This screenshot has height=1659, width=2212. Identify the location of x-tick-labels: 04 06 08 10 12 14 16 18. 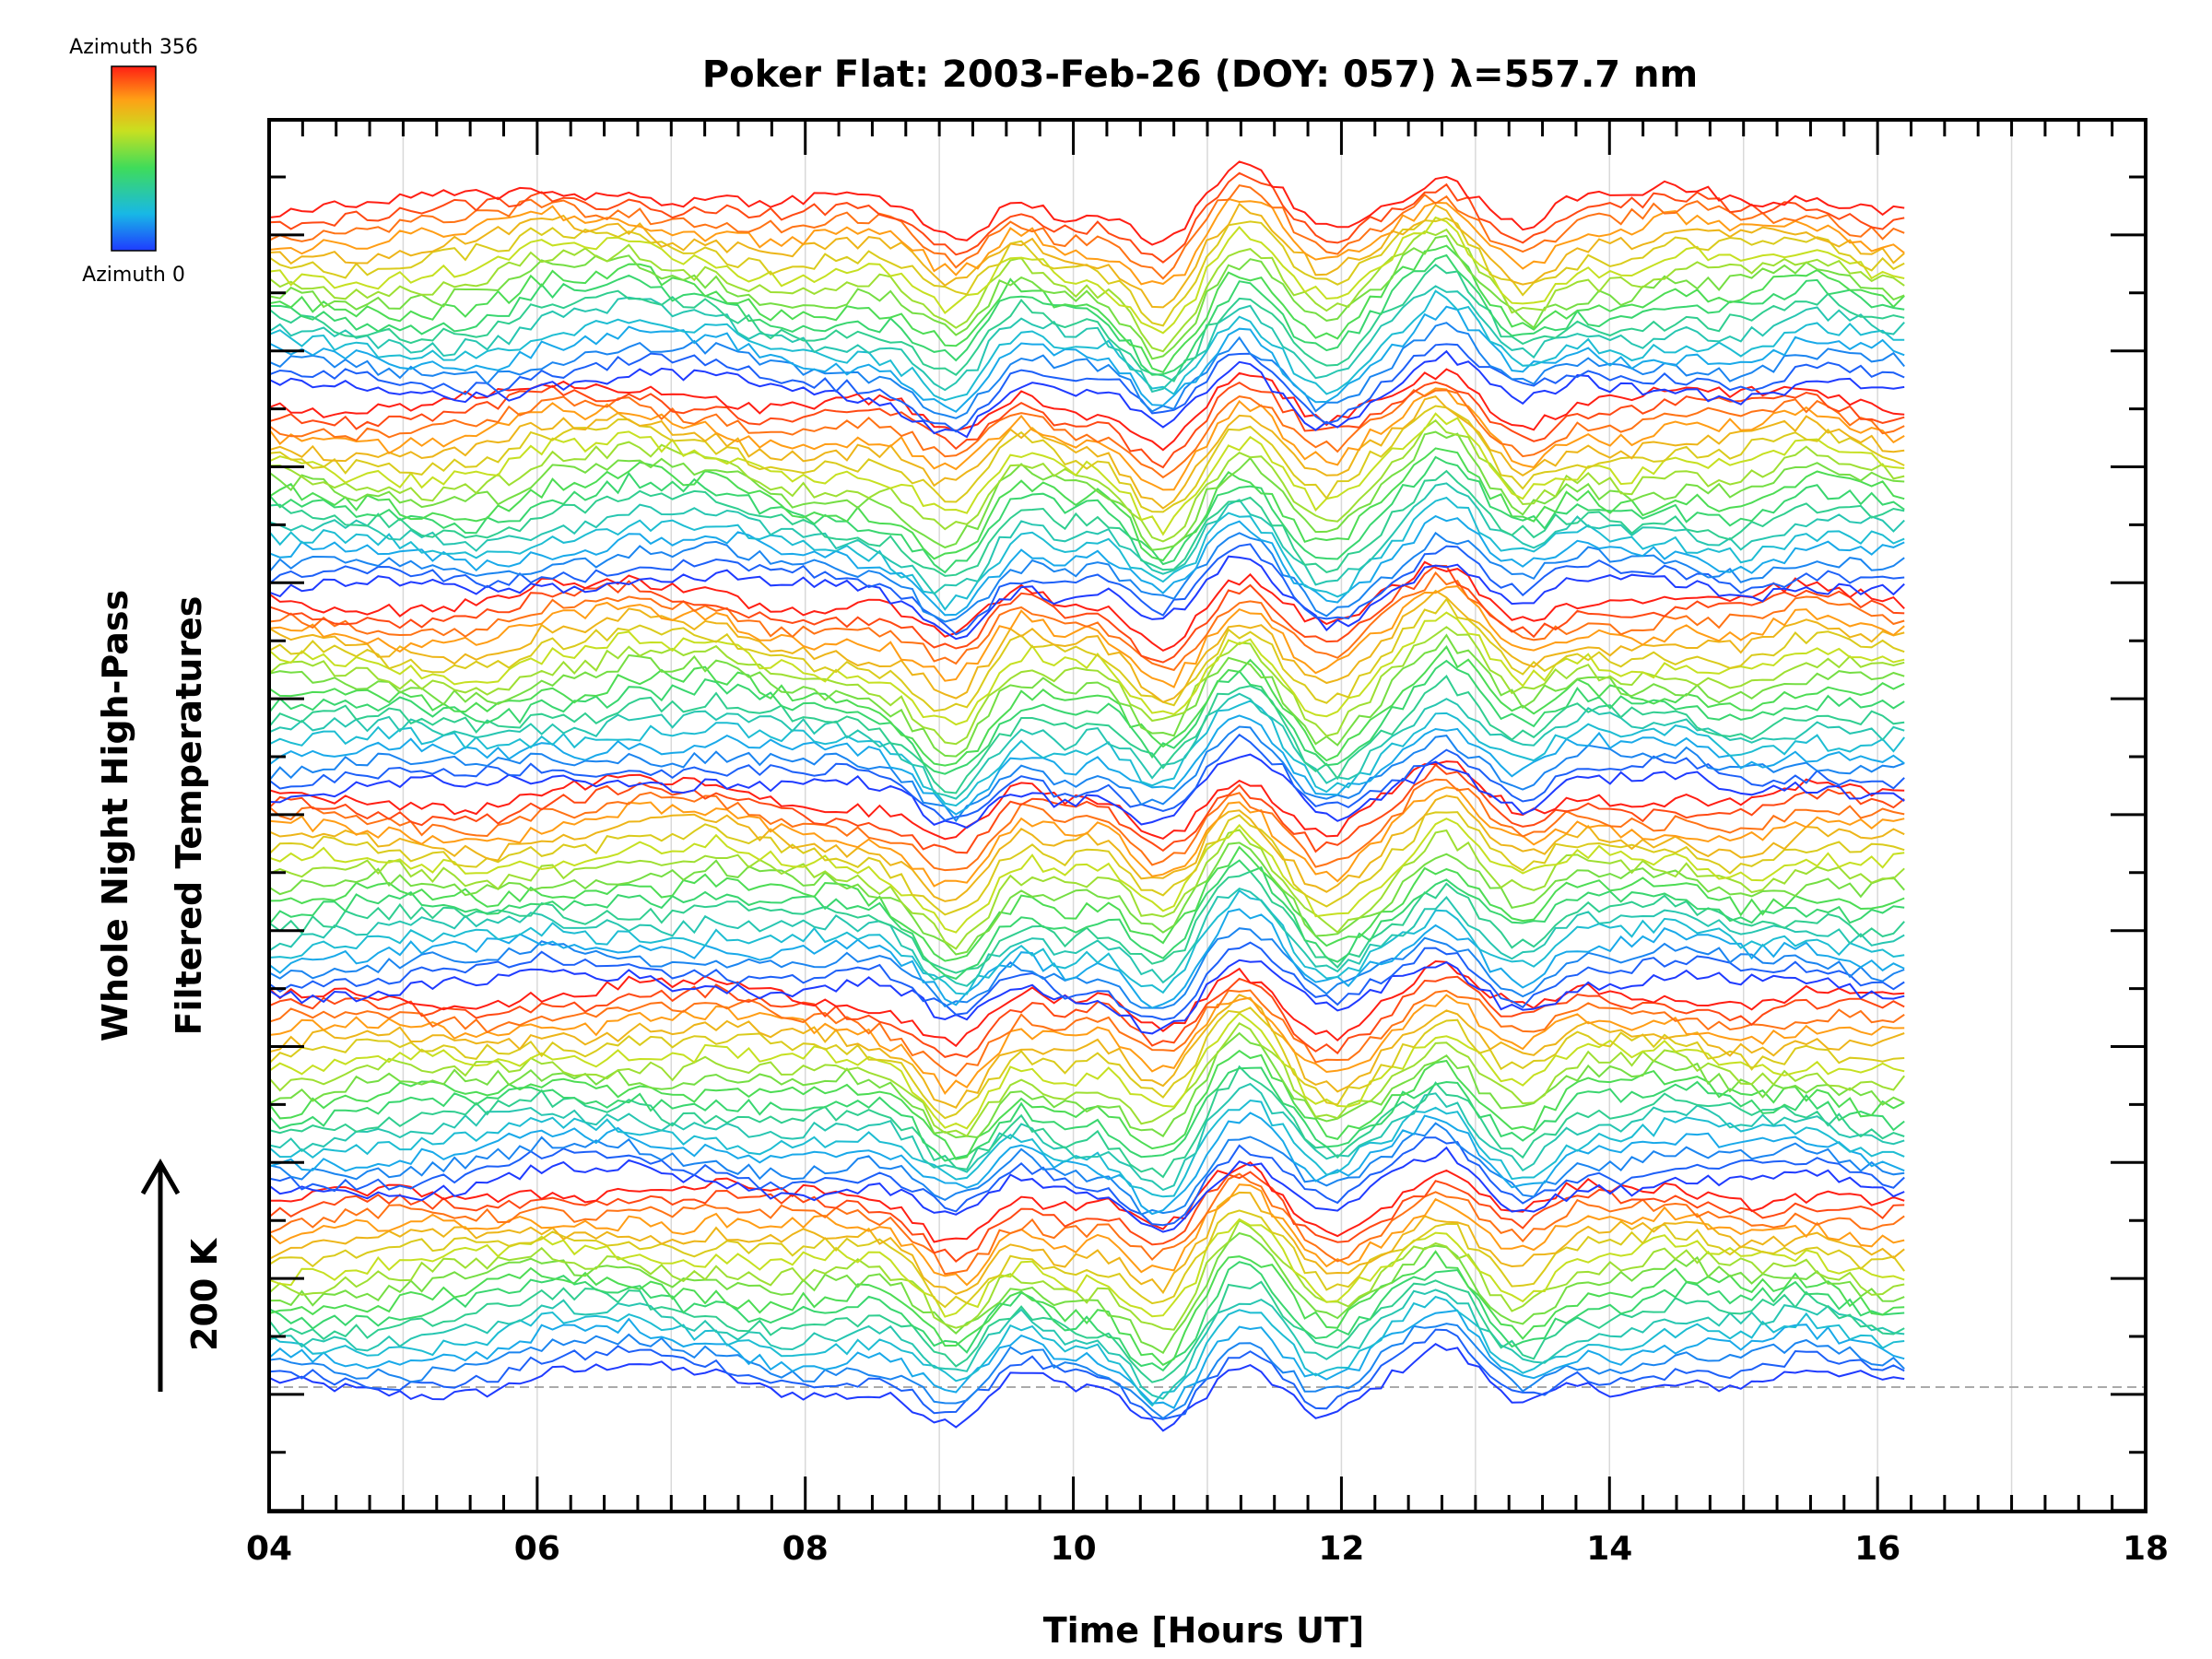
(1207, 1549).